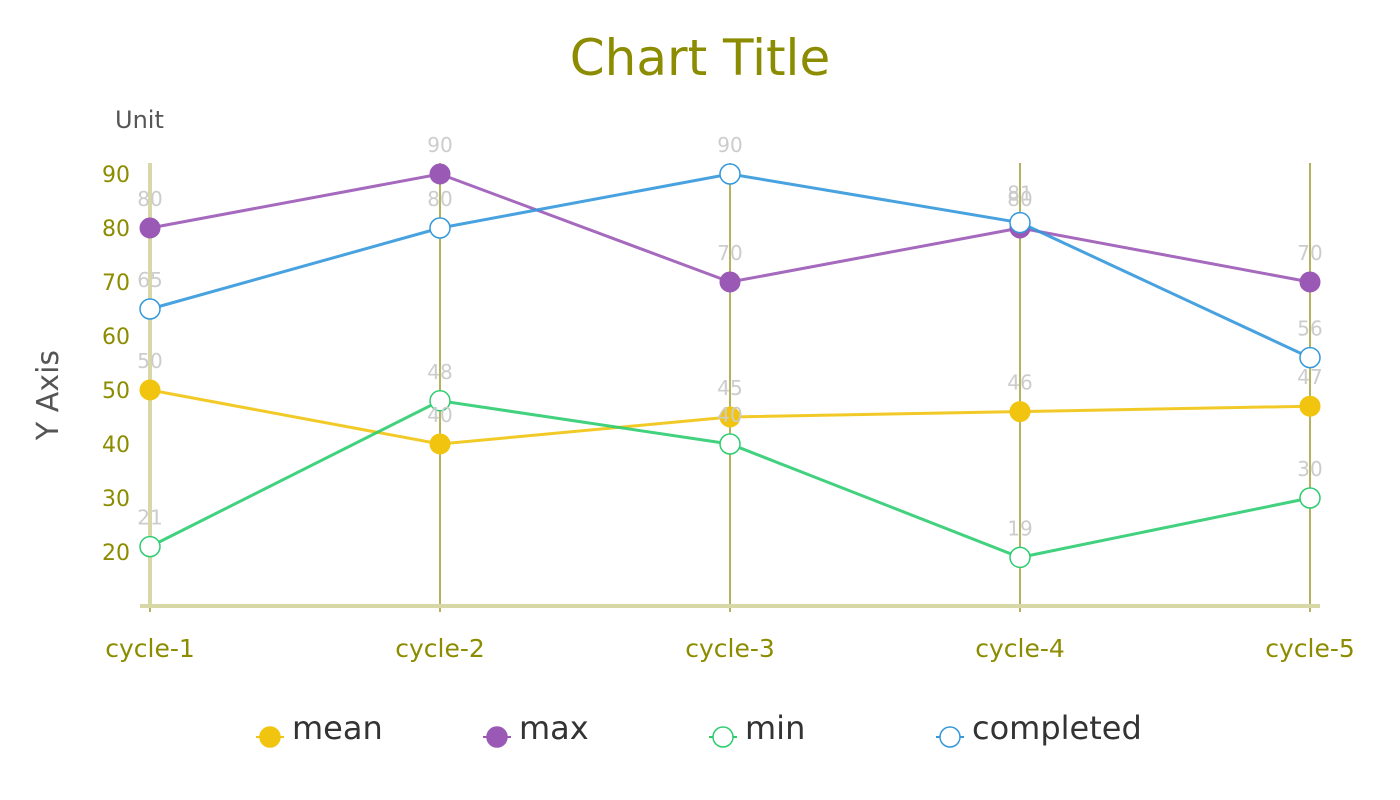 The height and width of the screenshot is (800, 1400). What do you see at coordinates (700, 58) in the screenshot?
I see `chart-title: Chart Title` at bounding box center [700, 58].